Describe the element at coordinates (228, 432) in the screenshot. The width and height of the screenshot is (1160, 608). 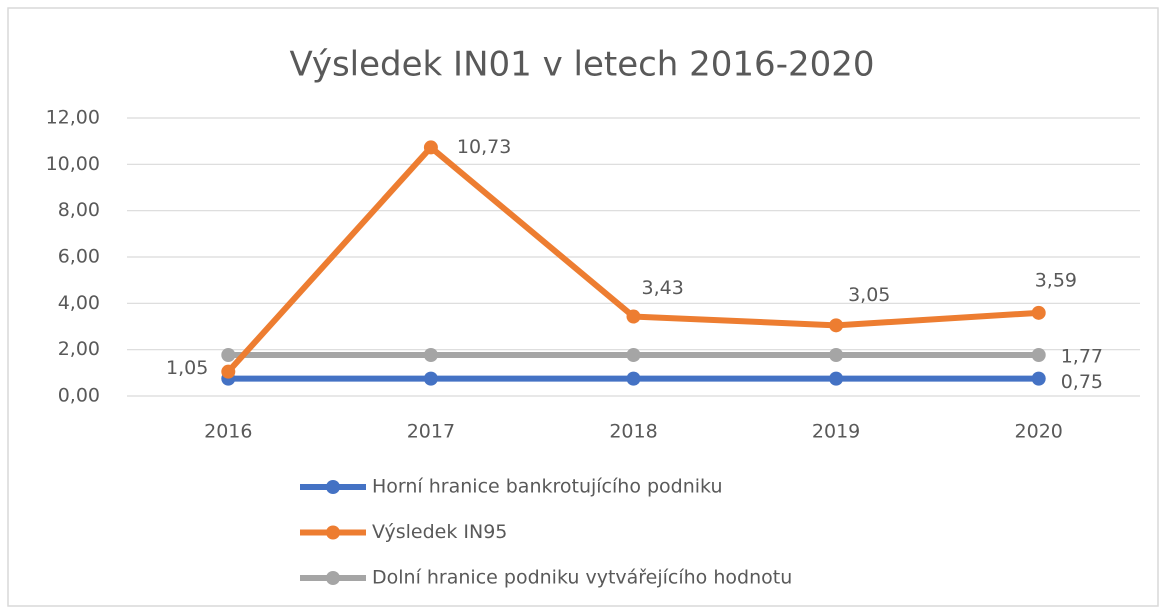
I see `x-tick-label: 2016` at that location.